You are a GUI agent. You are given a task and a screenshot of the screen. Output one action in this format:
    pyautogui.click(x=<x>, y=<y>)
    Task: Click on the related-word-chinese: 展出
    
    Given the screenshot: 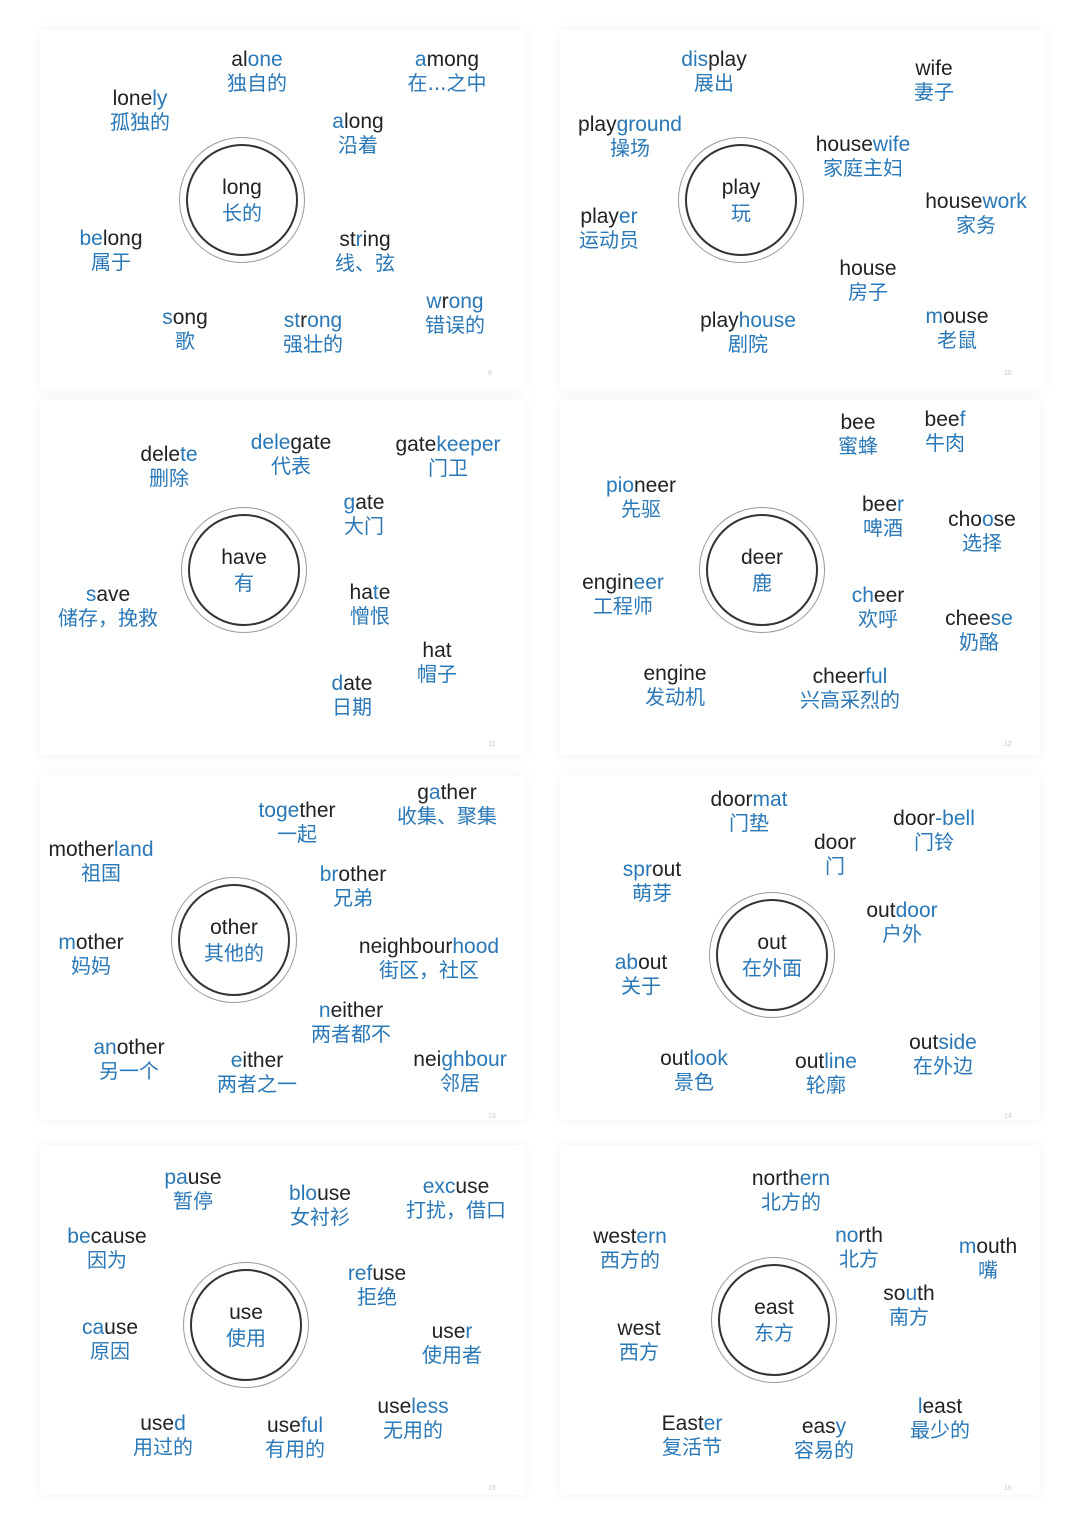 What is the action you would take?
    pyautogui.click(x=713, y=83)
    